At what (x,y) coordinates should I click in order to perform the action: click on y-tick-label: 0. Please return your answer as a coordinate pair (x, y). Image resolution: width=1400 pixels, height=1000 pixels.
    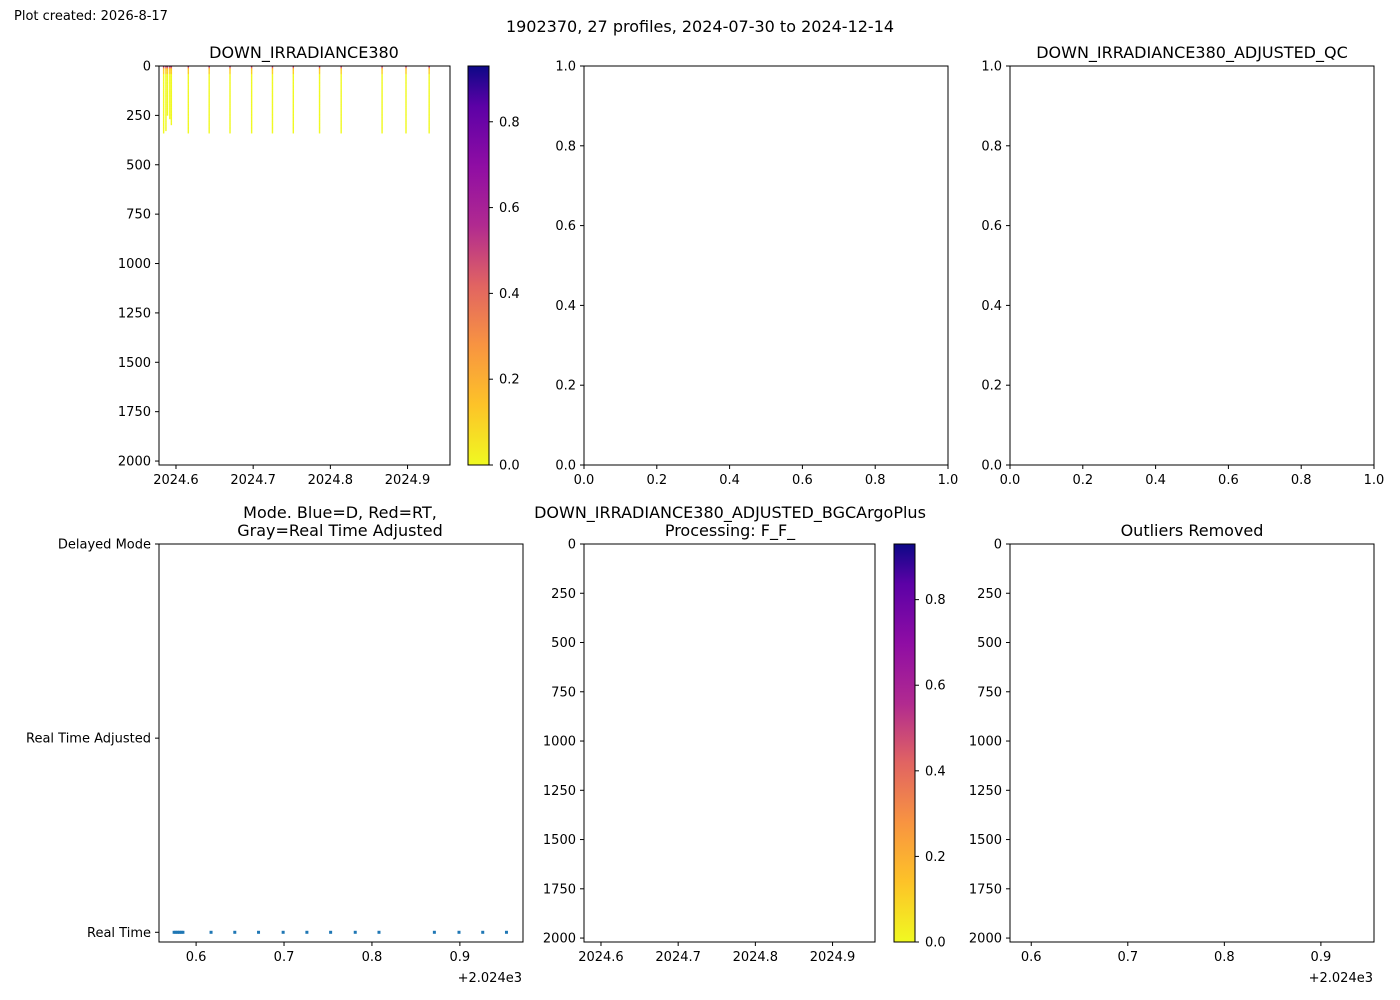
    Looking at the image, I should click on (147, 67).